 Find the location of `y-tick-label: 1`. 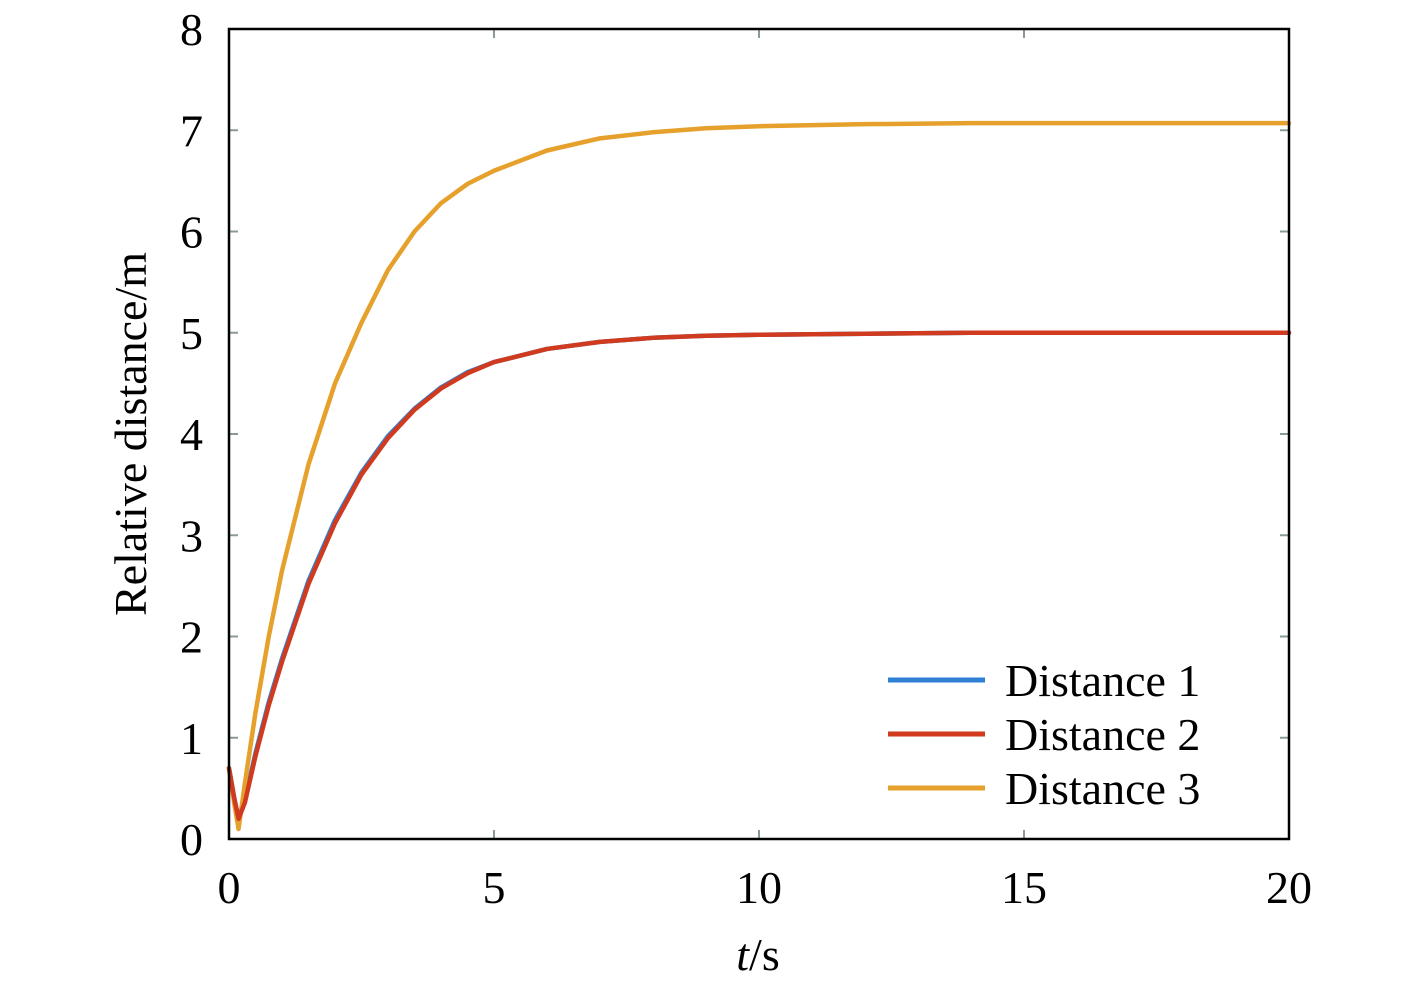

y-tick-label: 1 is located at coordinates (191, 738).